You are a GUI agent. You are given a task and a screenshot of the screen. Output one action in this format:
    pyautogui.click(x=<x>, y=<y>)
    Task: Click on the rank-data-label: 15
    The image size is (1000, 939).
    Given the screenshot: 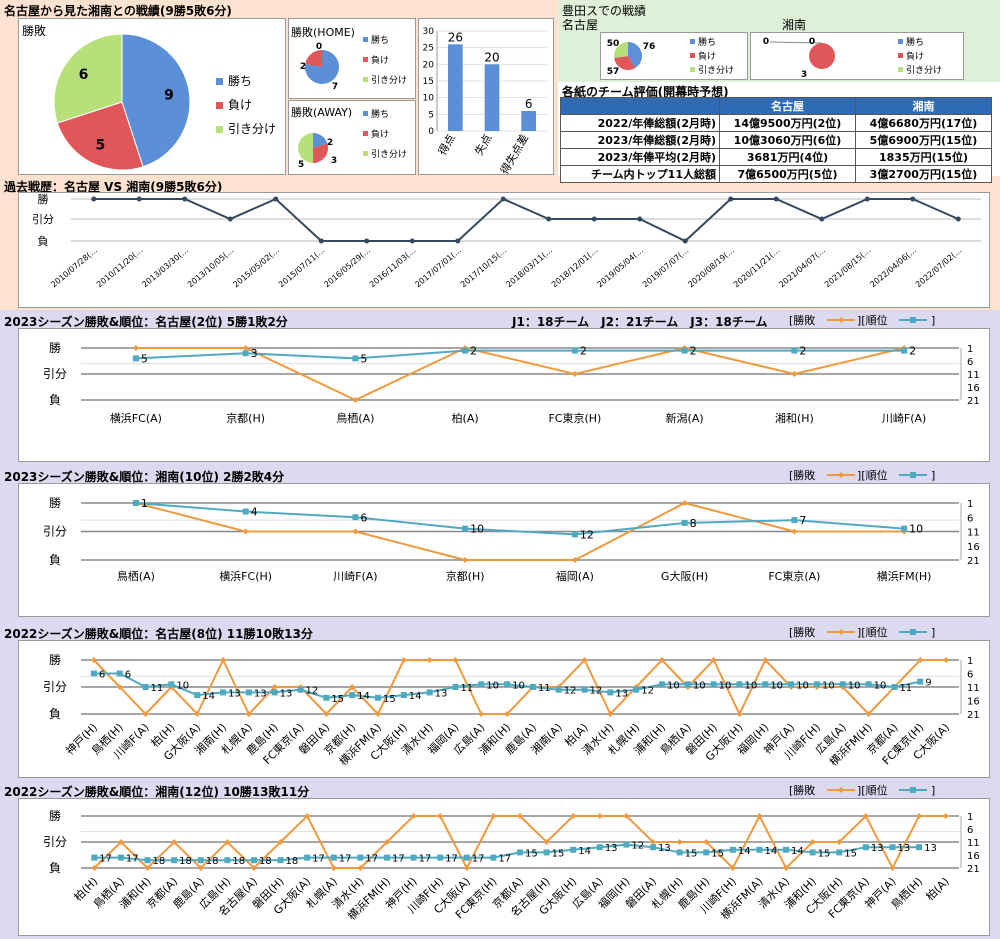 What is the action you would take?
    pyautogui.click(x=337, y=699)
    